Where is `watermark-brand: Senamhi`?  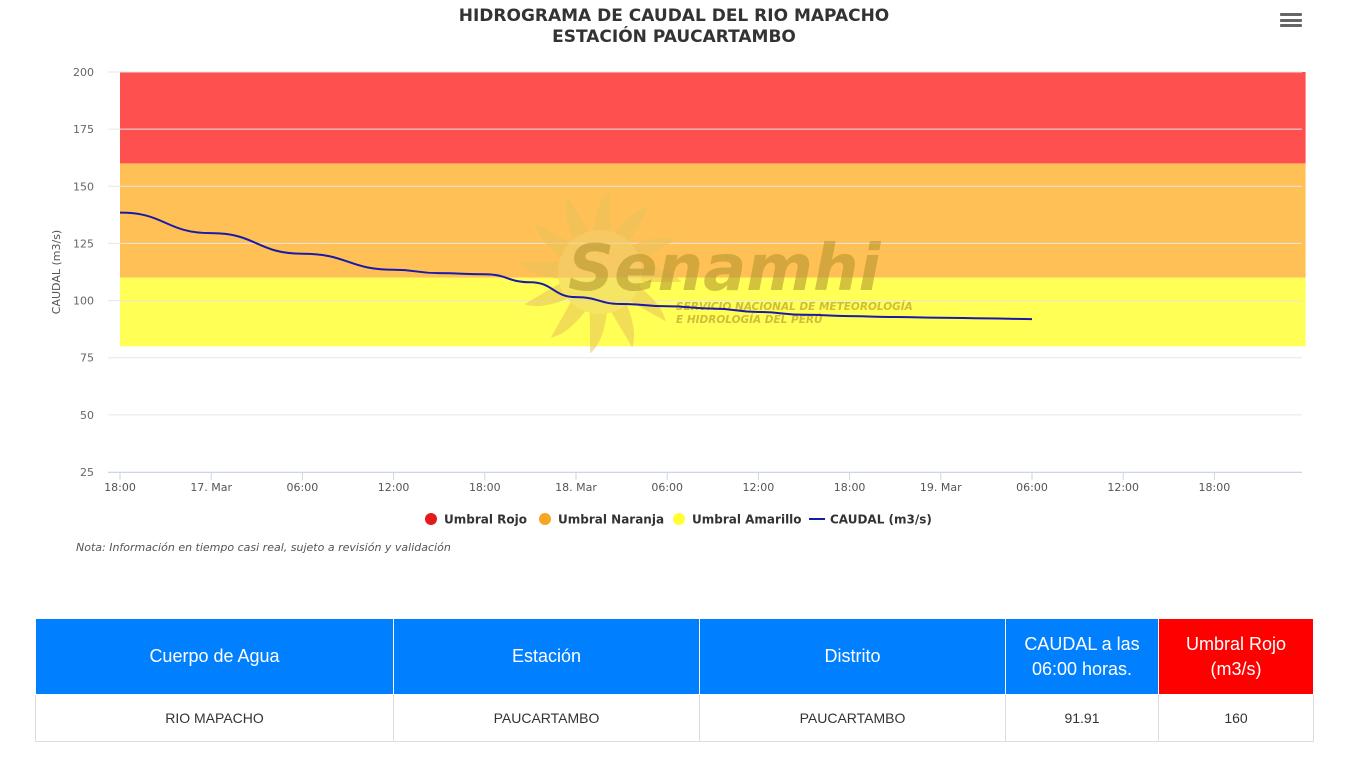
watermark-brand: Senamhi is located at coordinates (725, 269).